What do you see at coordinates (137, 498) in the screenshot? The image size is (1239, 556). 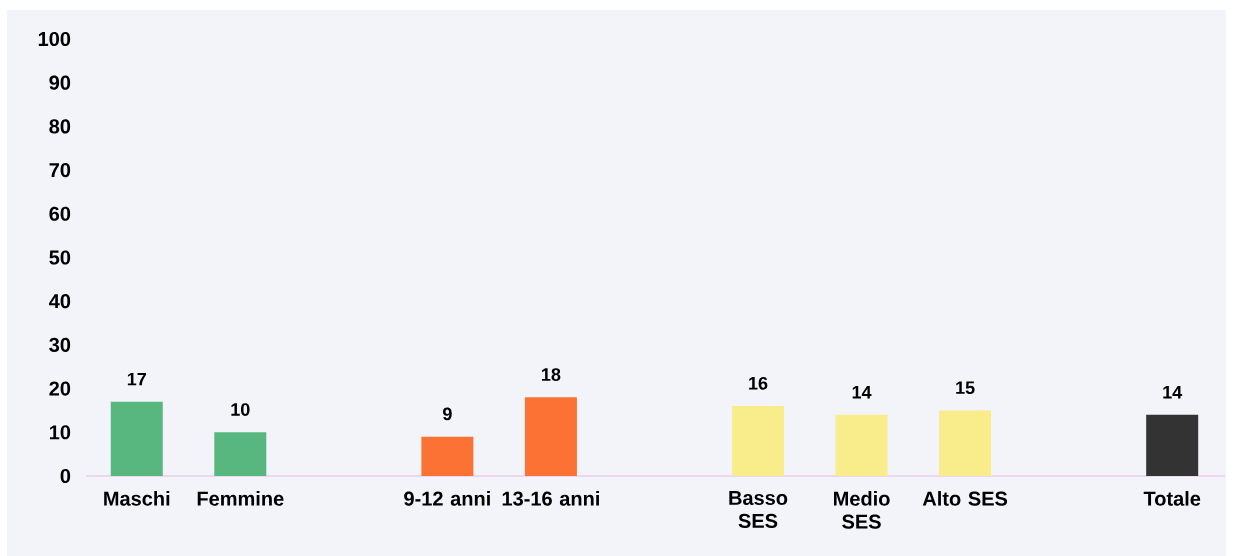 I see `x-tick-label: Maschi` at bounding box center [137, 498].